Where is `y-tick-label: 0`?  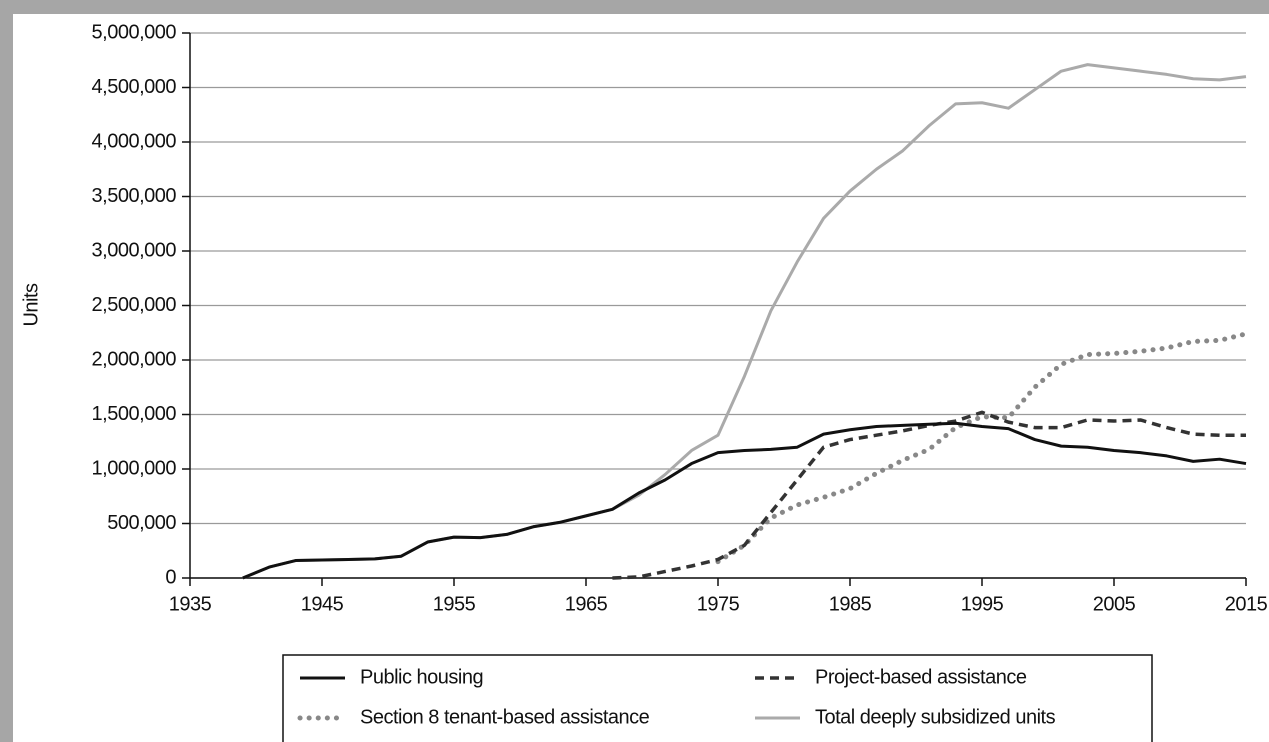 y-tick-label: 0 is located at coordinates (170, 577).